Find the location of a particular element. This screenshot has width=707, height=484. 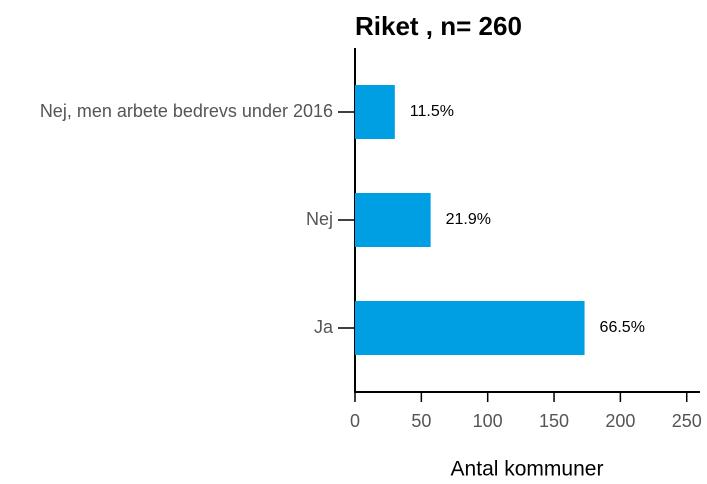

x-axis-label: Antal kommuner is located at coordinates (527, 469).